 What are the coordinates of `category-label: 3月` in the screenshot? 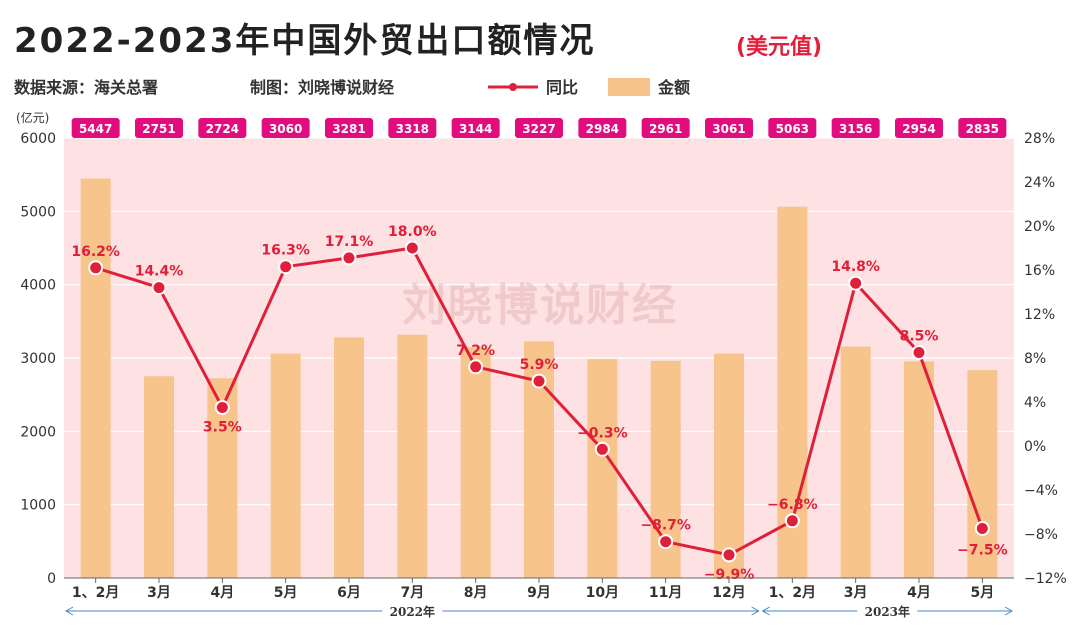 It's located at (159, 593).